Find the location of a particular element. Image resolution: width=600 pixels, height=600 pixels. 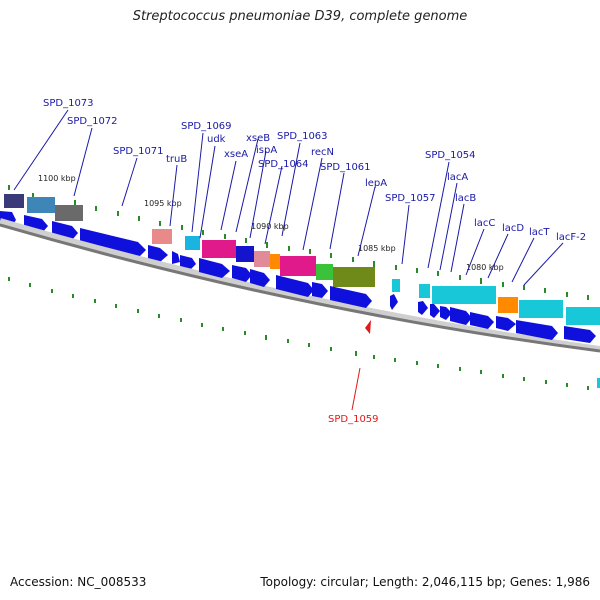

gene-box-spd1072 is located at coordinates (41, 205).